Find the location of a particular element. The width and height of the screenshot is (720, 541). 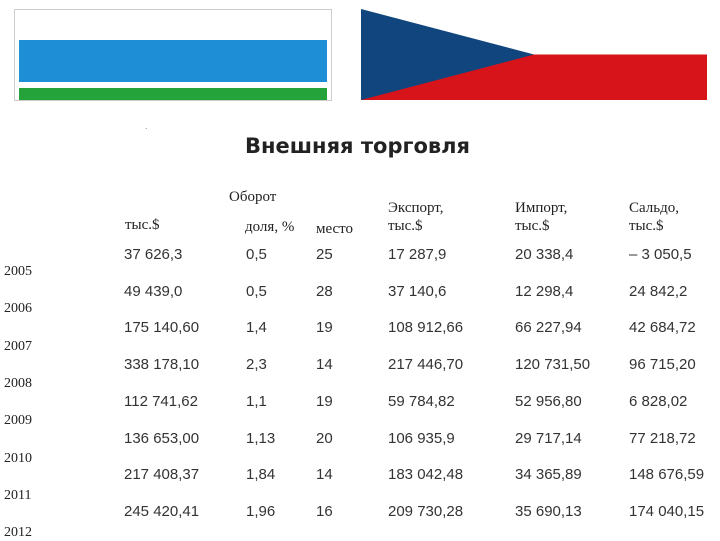

year-label: 2008 is located at coordinates (18, 383).